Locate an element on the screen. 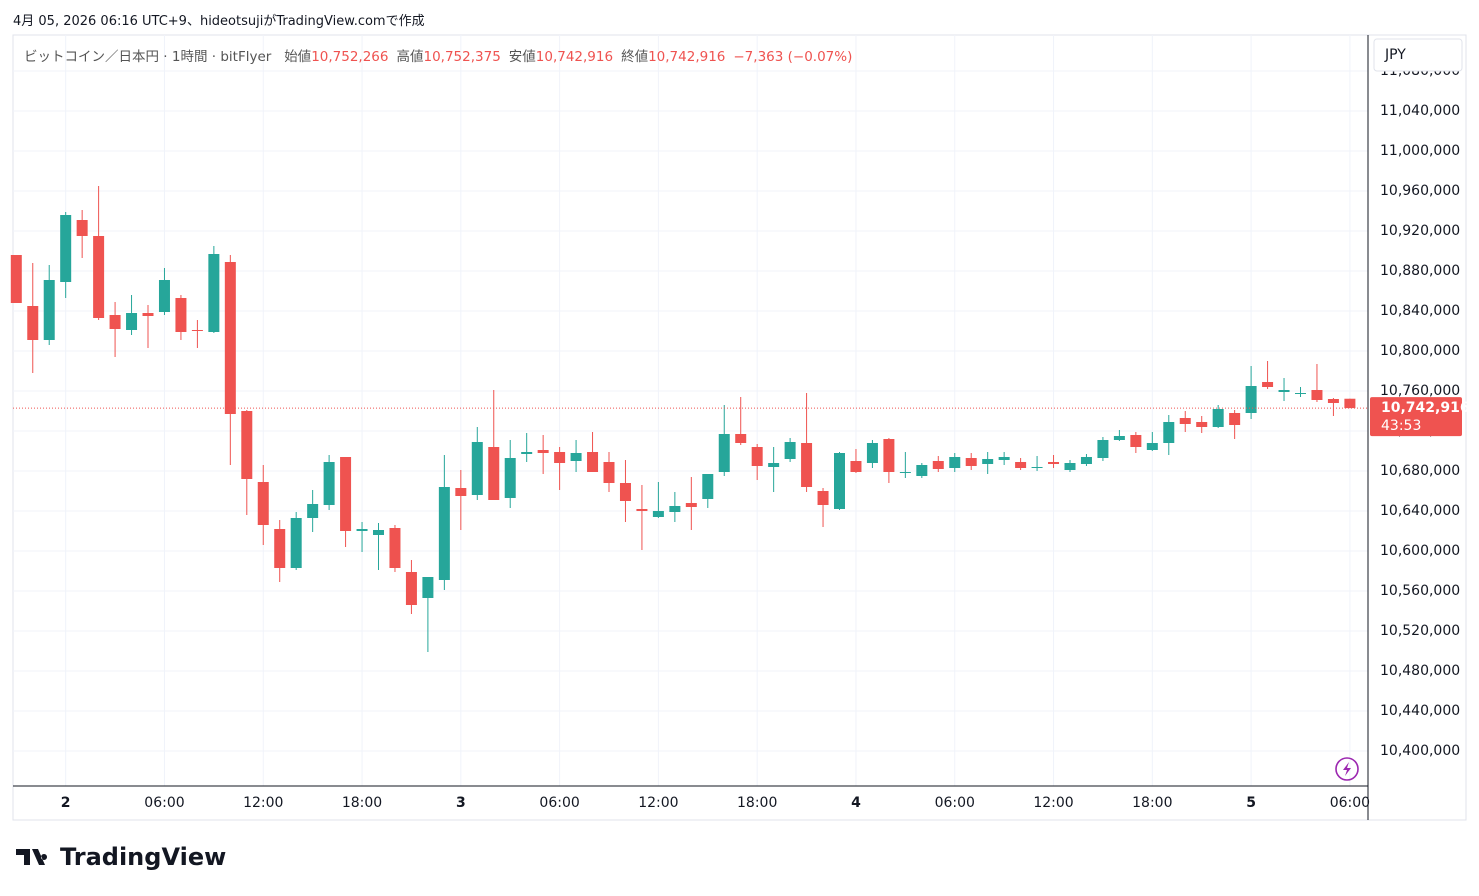 The image size is (1479, 896). y-tick-label: 10,800,000 is located at coordinates (1420, 351).